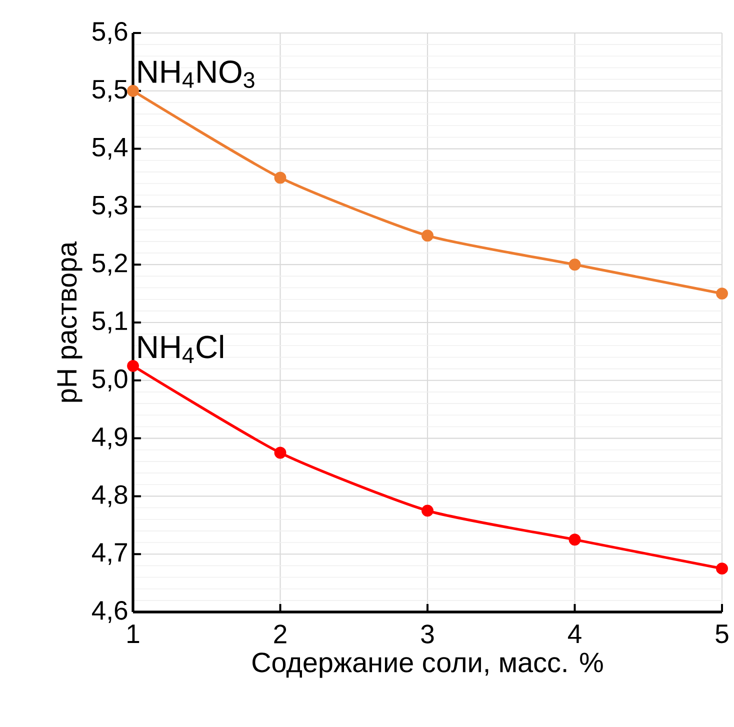 The width and height of the screenshot is (734, 727). I want to click on x-tick-label: 4, so click(575, 633).